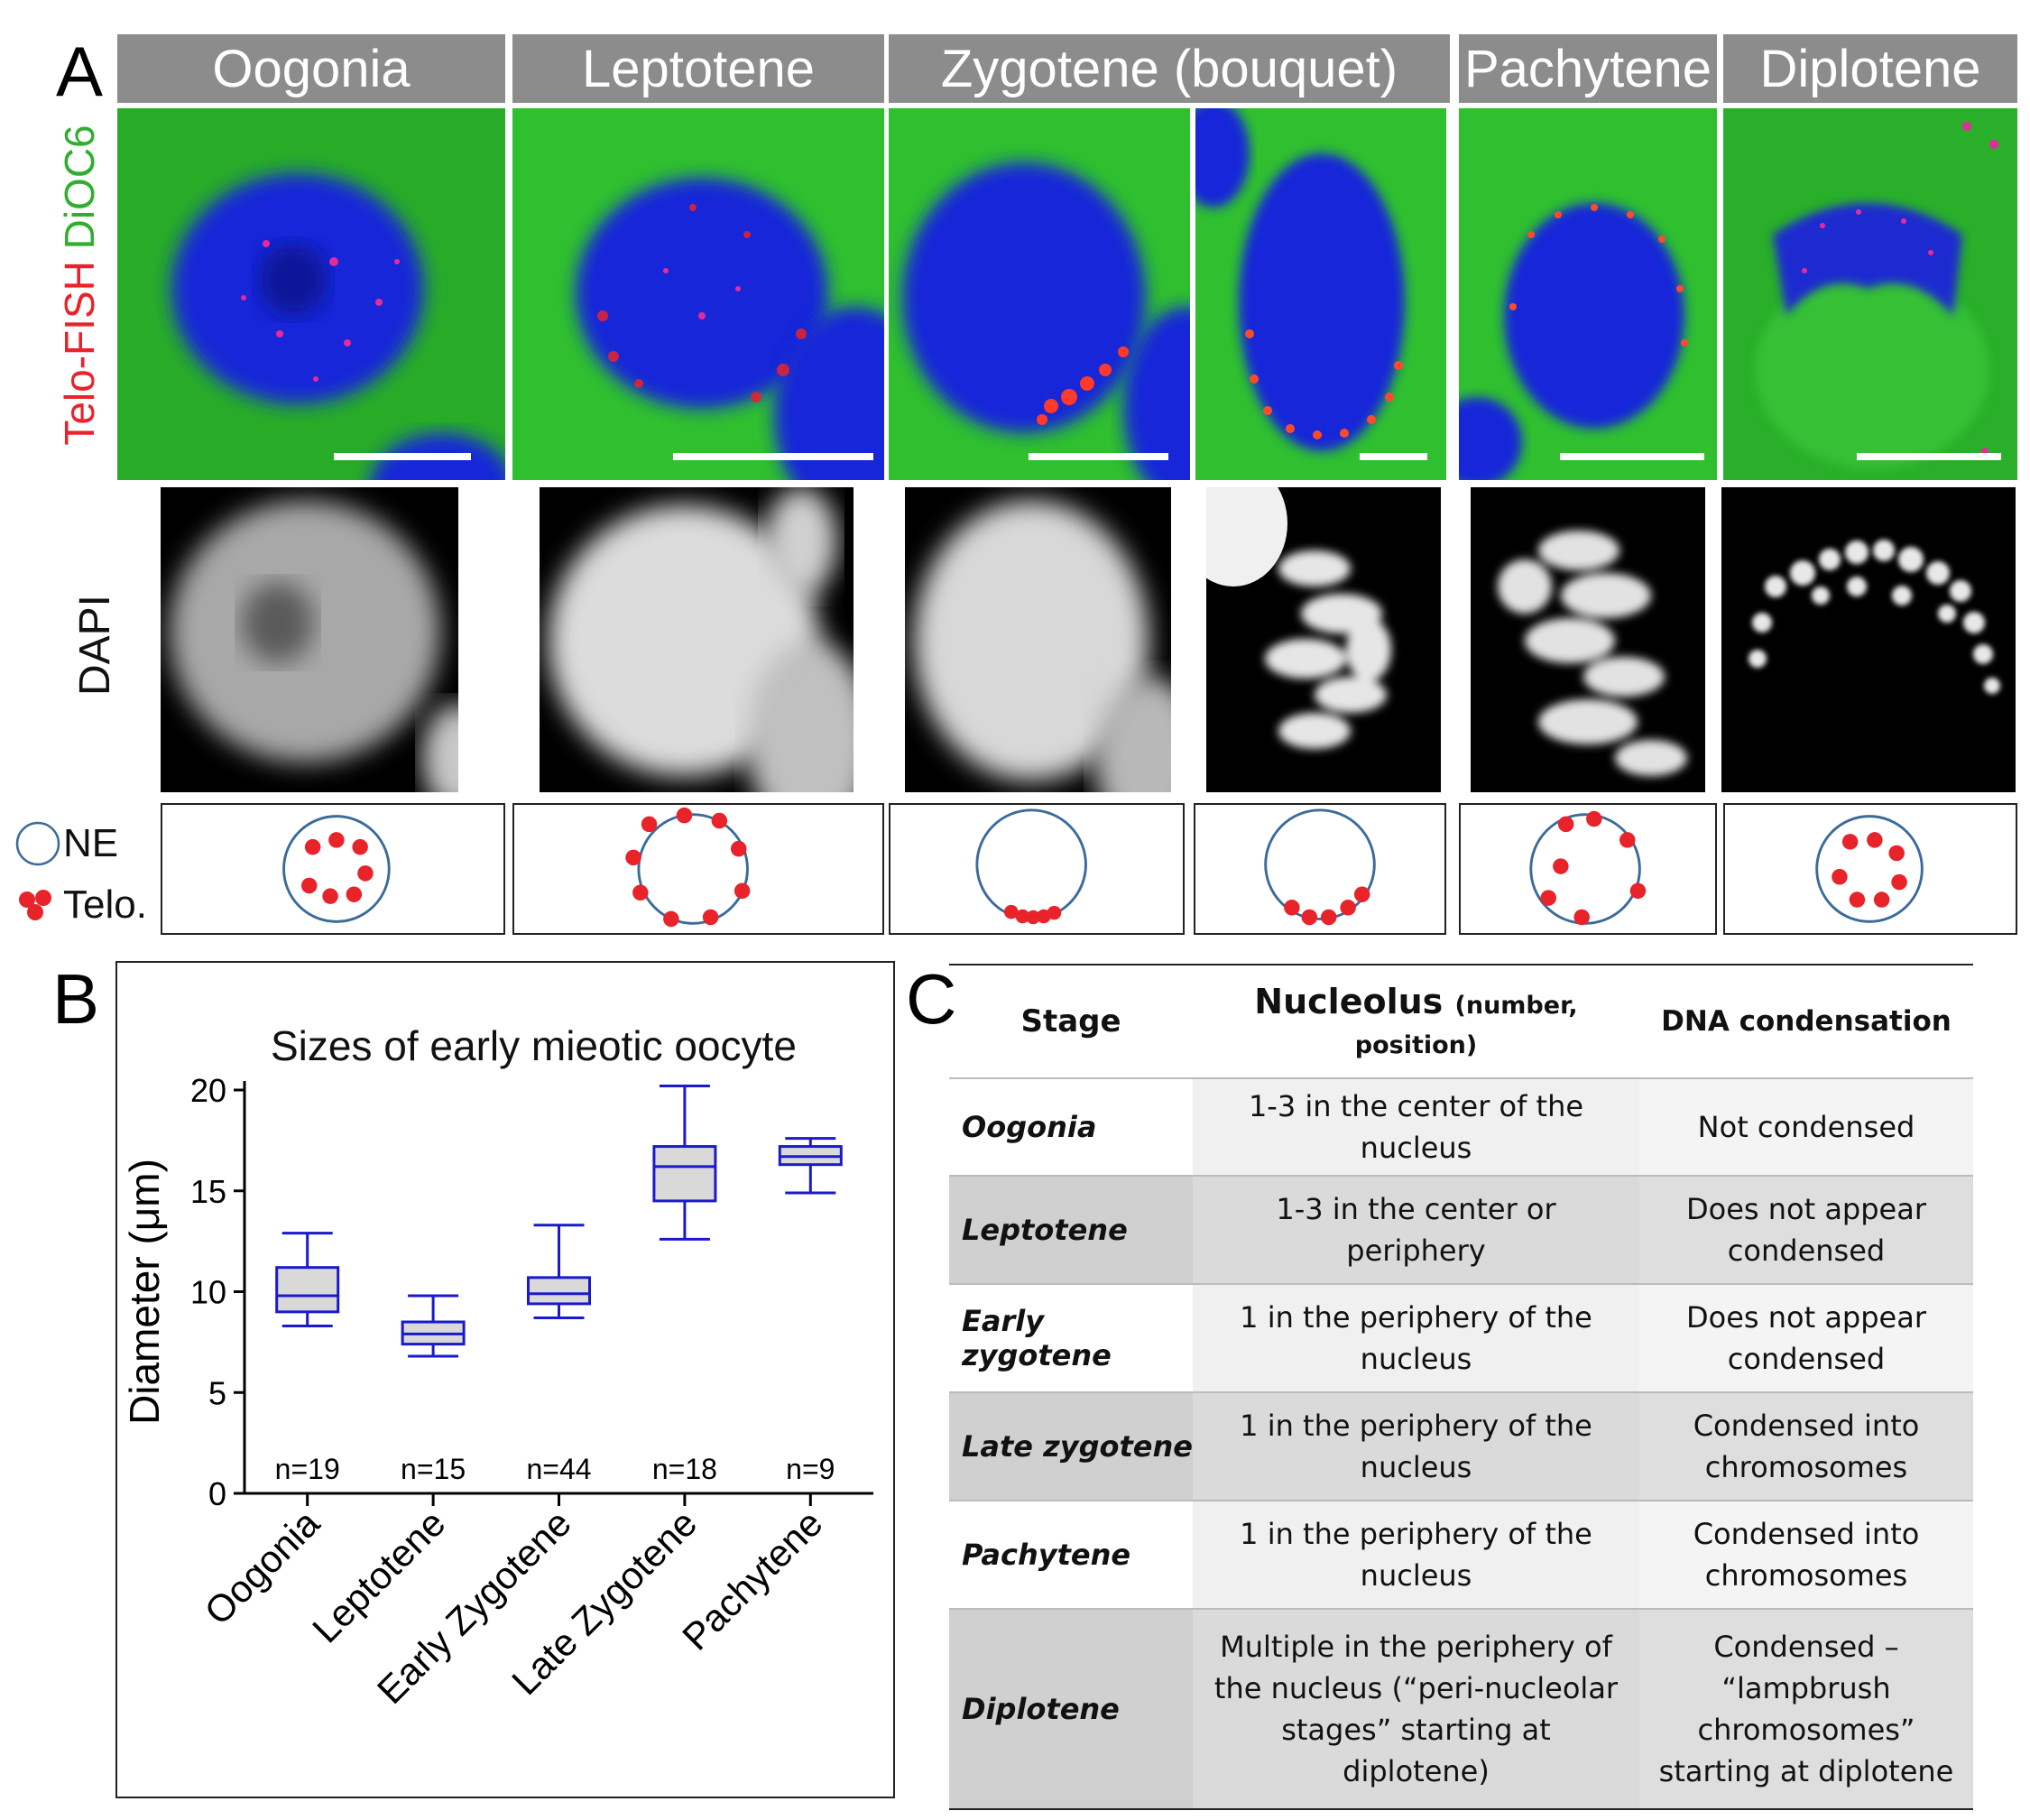  I want to click on n-label: n=19, so click(308, 1469).